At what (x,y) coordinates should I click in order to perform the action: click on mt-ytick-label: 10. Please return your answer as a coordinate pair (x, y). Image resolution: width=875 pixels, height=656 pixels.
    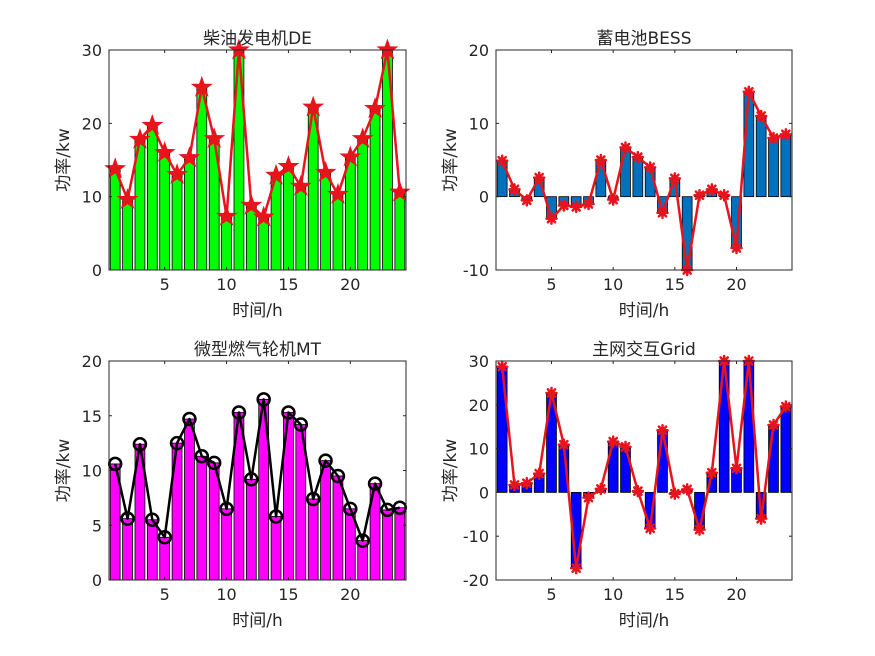
    Looking at the image, I should click on (92, 471).